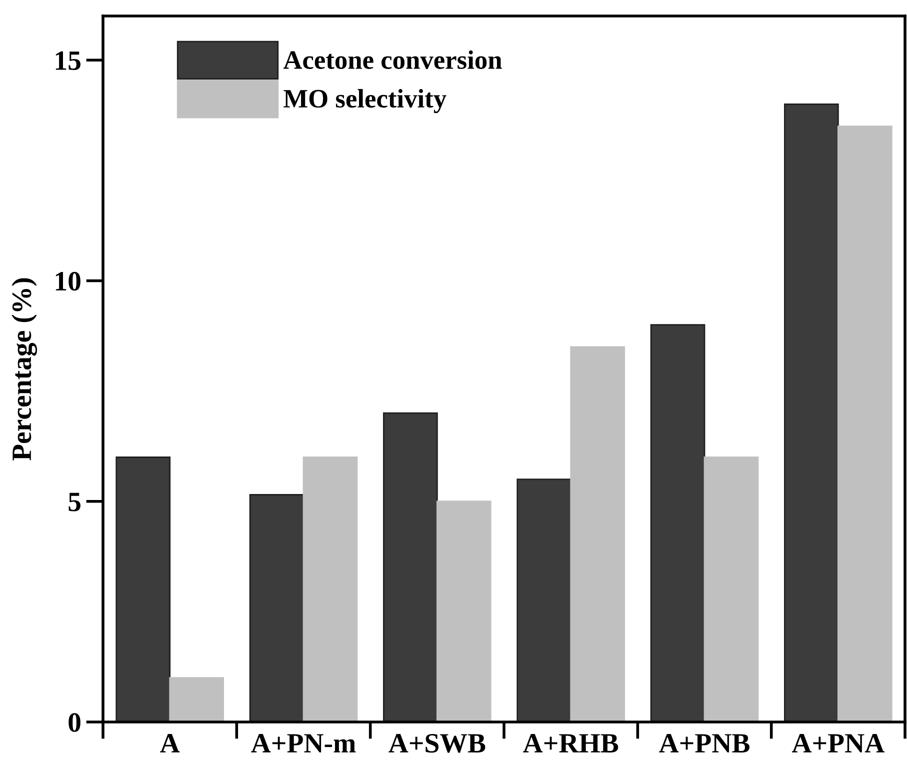 This screenshot has width=907, height=765. I want to click on x-tick-label: A+SWB, so click(437, 743).